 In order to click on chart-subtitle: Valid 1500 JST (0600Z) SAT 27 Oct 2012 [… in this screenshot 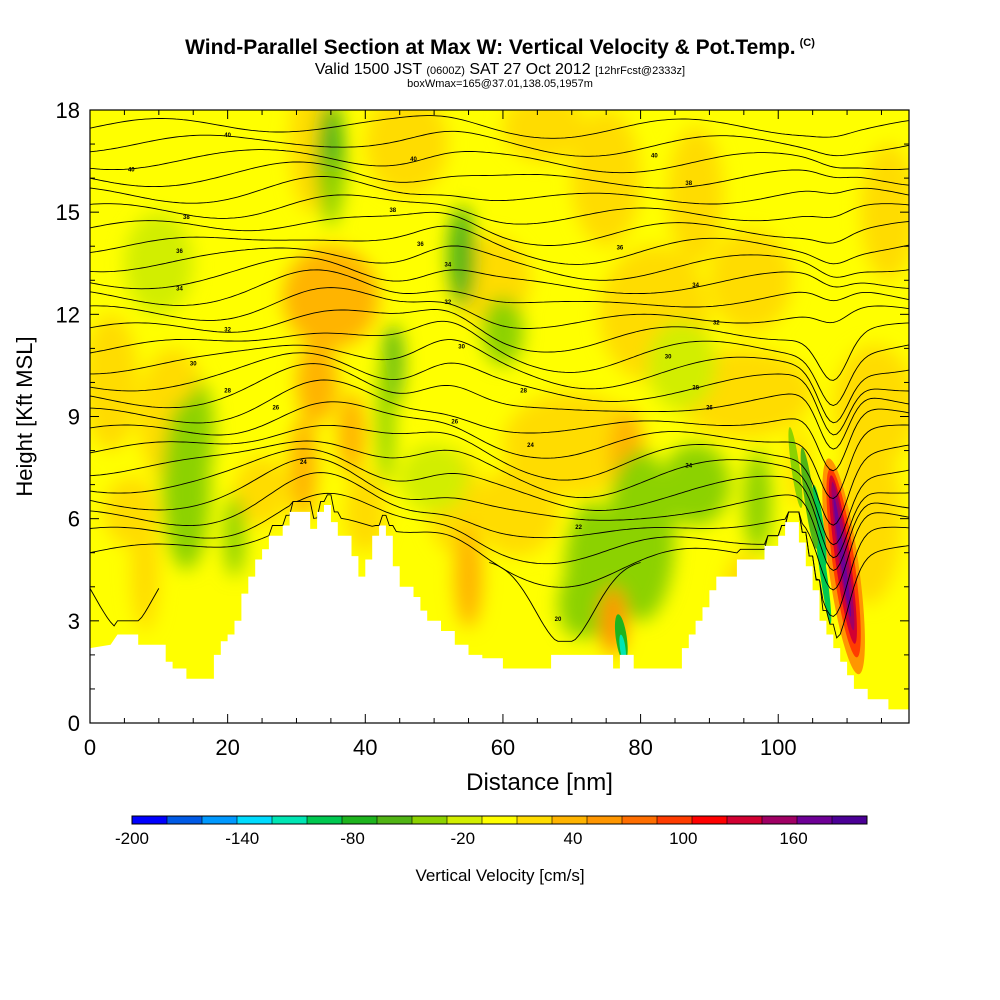, I will do `click(500, 70)`.